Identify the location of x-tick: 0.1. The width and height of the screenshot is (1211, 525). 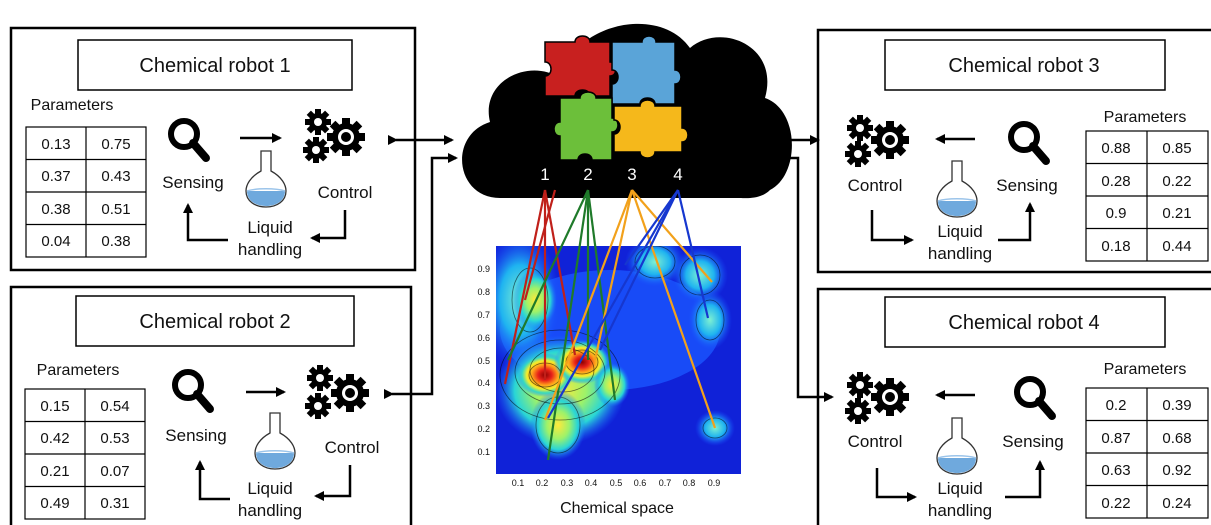
(518, 483).